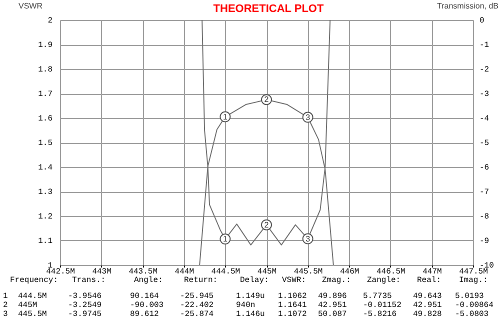 This screenshot has width=500, height=320. What do you see at coordinates (184, 272) in the screenshot?
I see `x-tick-label: 444M` at bounding box center [184, 272].